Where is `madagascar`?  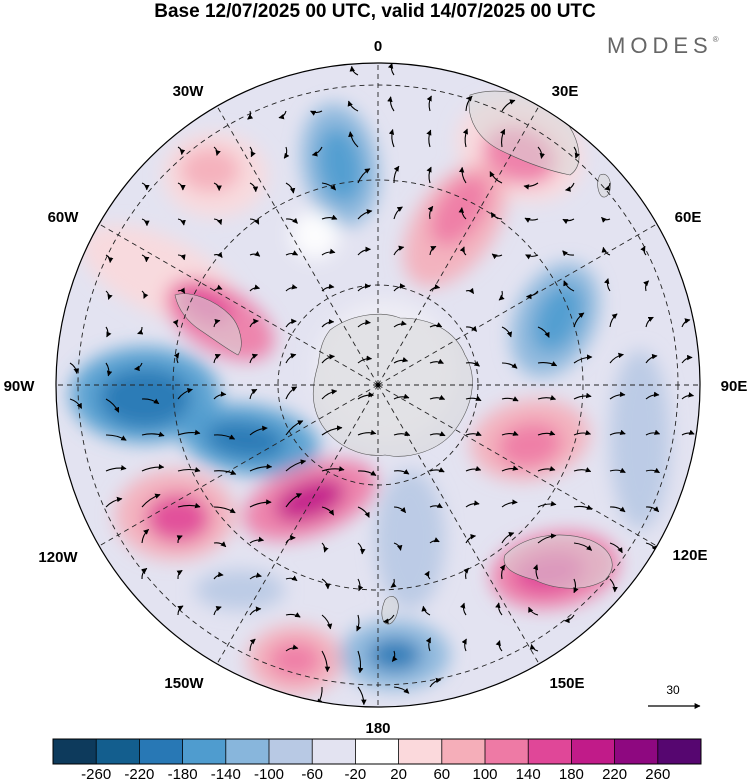 madagascar is located at coordinates (604, 185).